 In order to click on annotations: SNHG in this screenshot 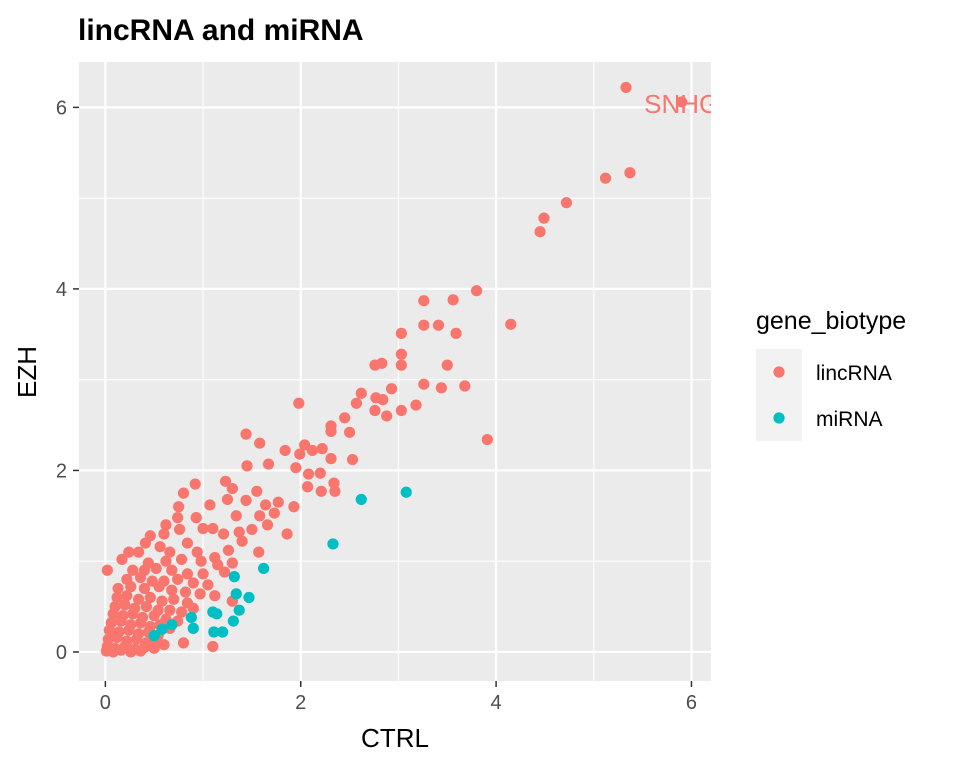, I will do `click(681, 104)`.